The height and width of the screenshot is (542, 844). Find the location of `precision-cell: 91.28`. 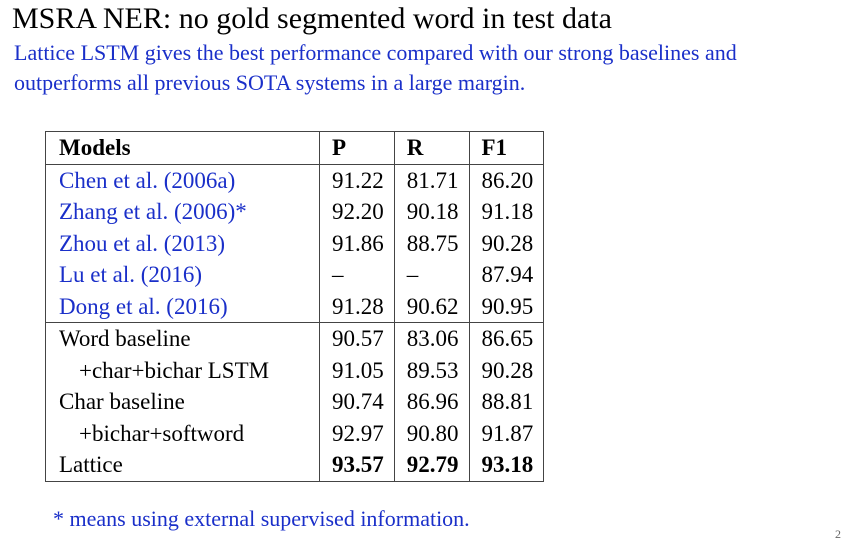

precision-cell: 91.28 is located at coordinates (357, 306).